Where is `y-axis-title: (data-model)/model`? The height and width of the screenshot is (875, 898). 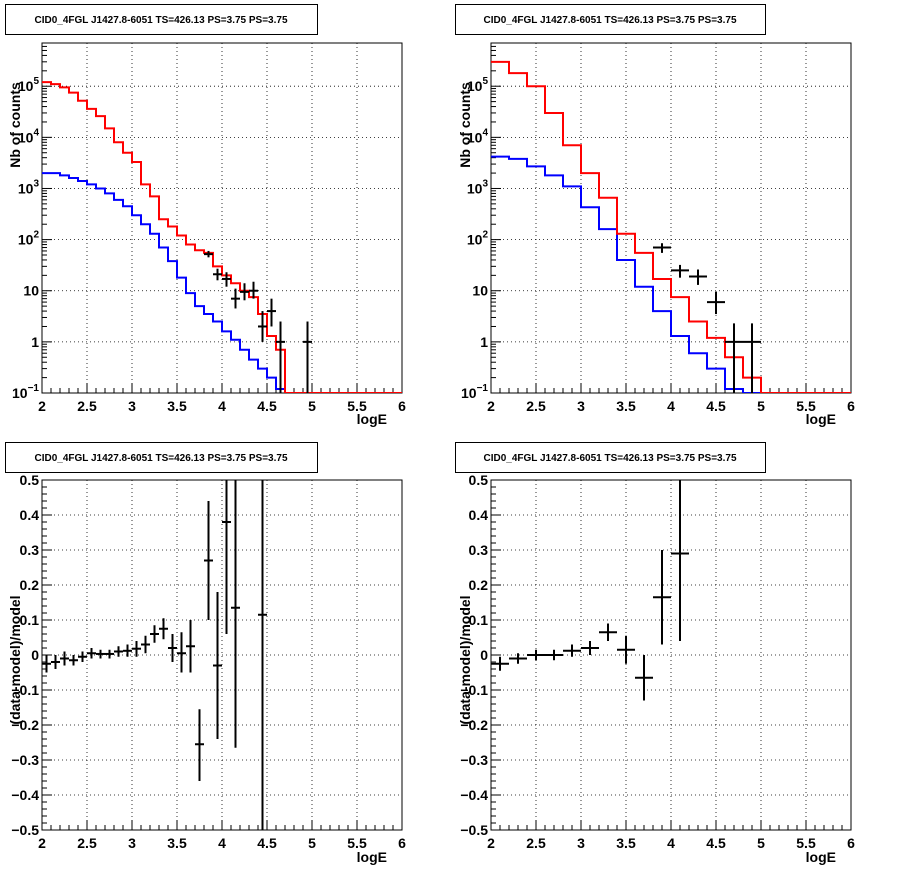 y-axis-title: (data-model)/model is located at coordinates (465, 659).